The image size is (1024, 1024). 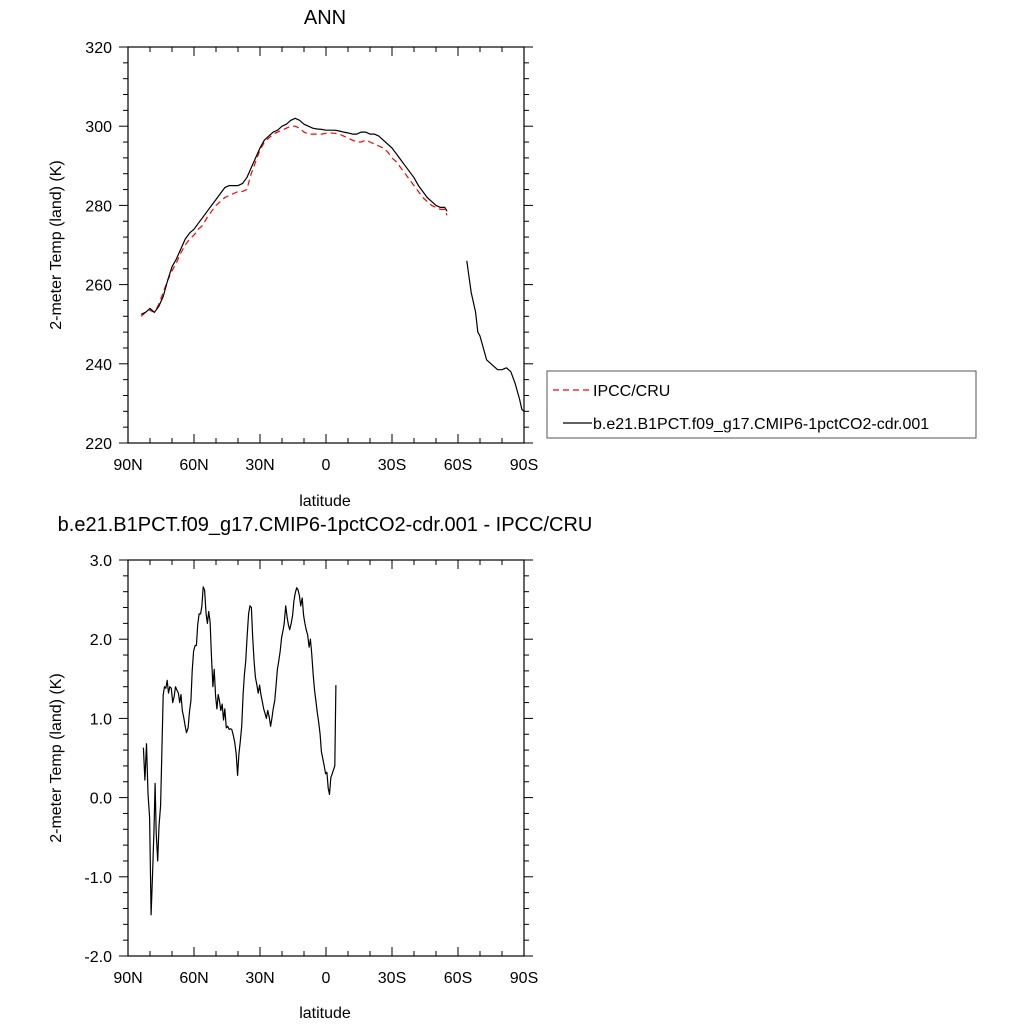 I want to click on y-tick-label: 0.0, so click(x=101, y=799).